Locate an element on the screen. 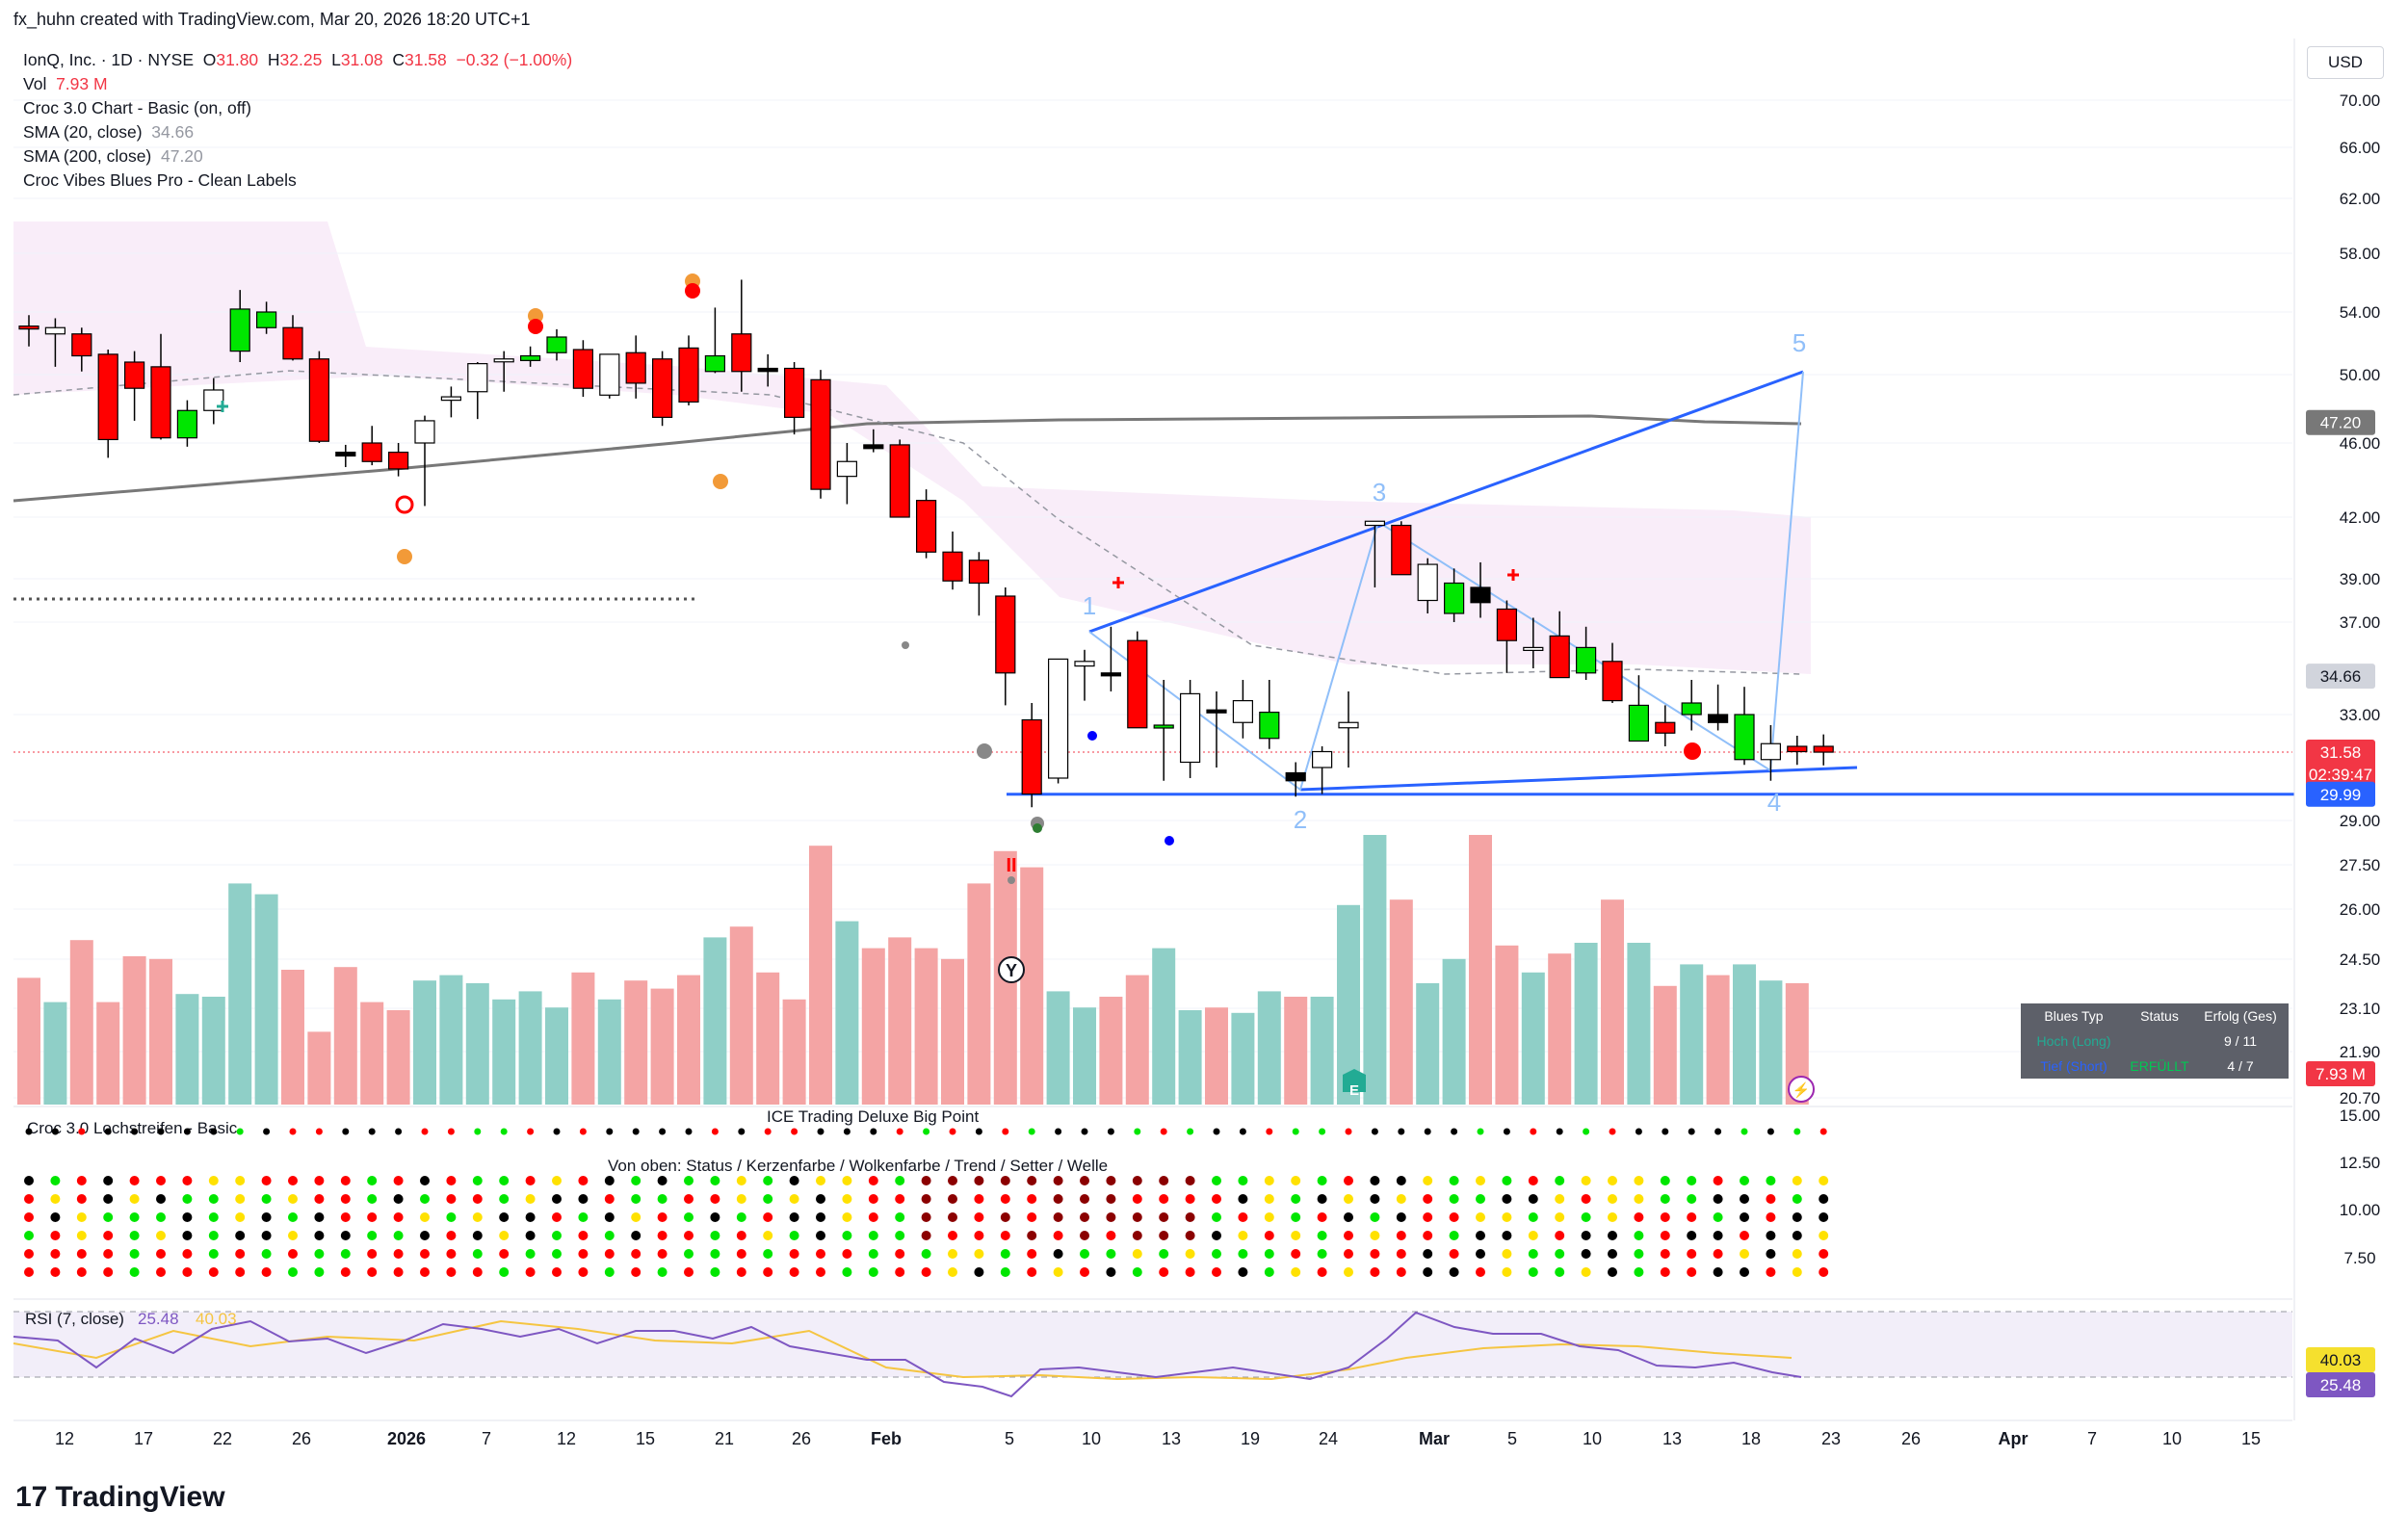 Image resolution: width=2408 pixels, height=1536 pixels. currency-button: USD is located at coordinates (2345, 62).